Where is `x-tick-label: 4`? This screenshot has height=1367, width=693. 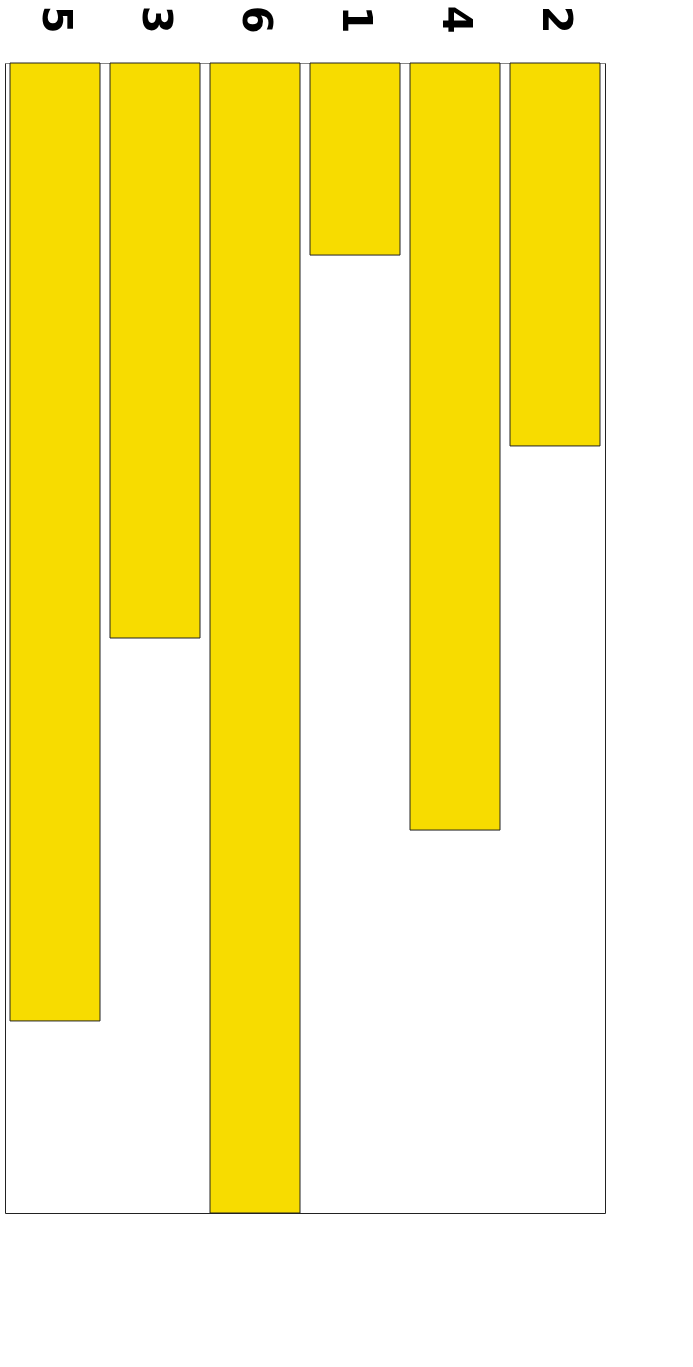
x-tick-label: 4 is located at coordinates (457, 19).